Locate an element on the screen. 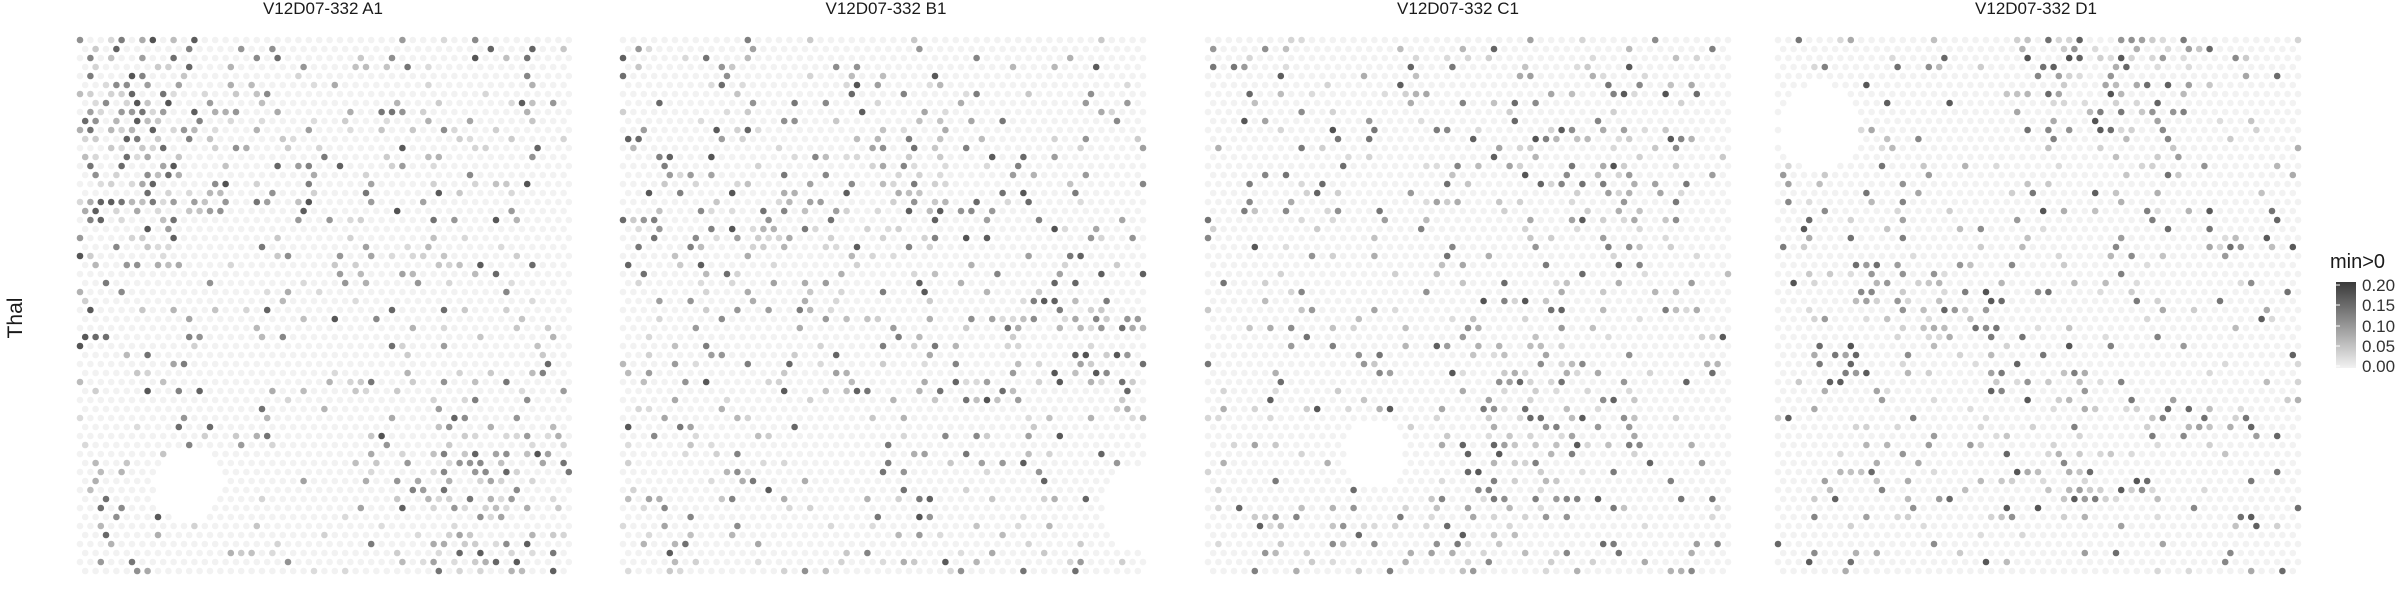  spot-1-2071 is located at coordinates (628, 409).